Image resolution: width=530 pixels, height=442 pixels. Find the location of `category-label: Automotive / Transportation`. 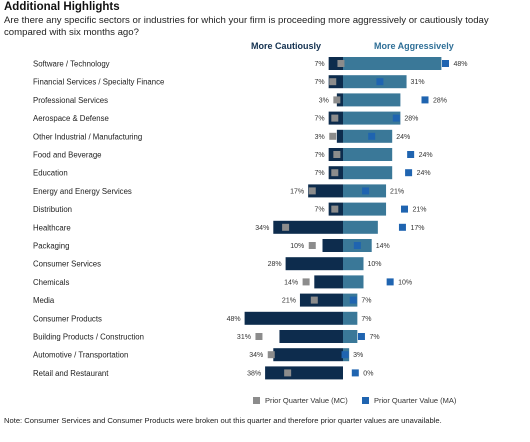

category-label: Automotive / Transportation is located at coordinates (80, 355).